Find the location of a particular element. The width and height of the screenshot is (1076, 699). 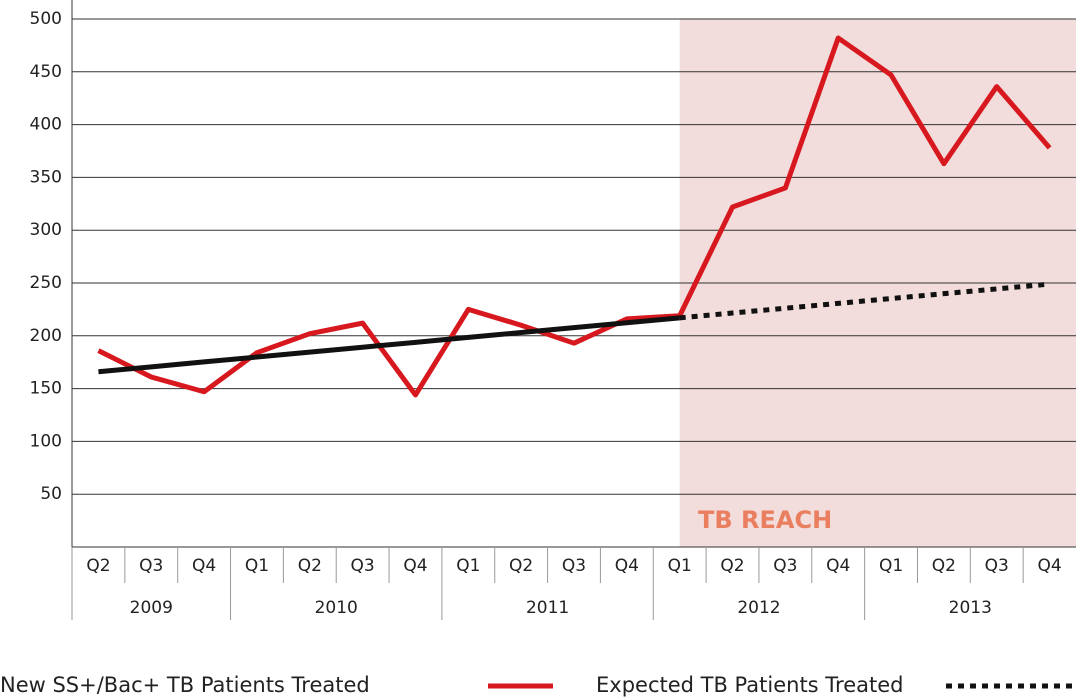

y-tick-label: 50 is located at coordinates (51, 494).